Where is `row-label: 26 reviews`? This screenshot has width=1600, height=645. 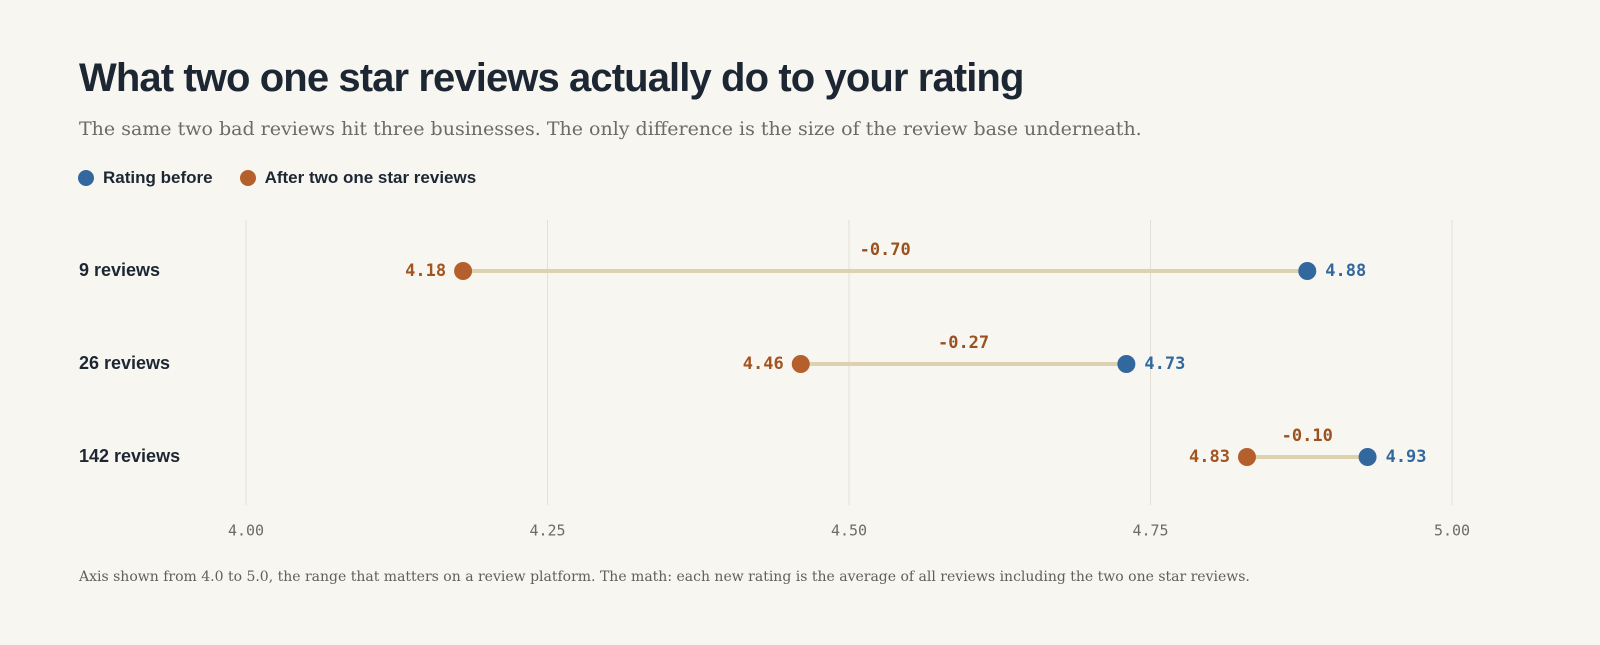 row-label: 26 reviews is located at coordinates (124, 363).